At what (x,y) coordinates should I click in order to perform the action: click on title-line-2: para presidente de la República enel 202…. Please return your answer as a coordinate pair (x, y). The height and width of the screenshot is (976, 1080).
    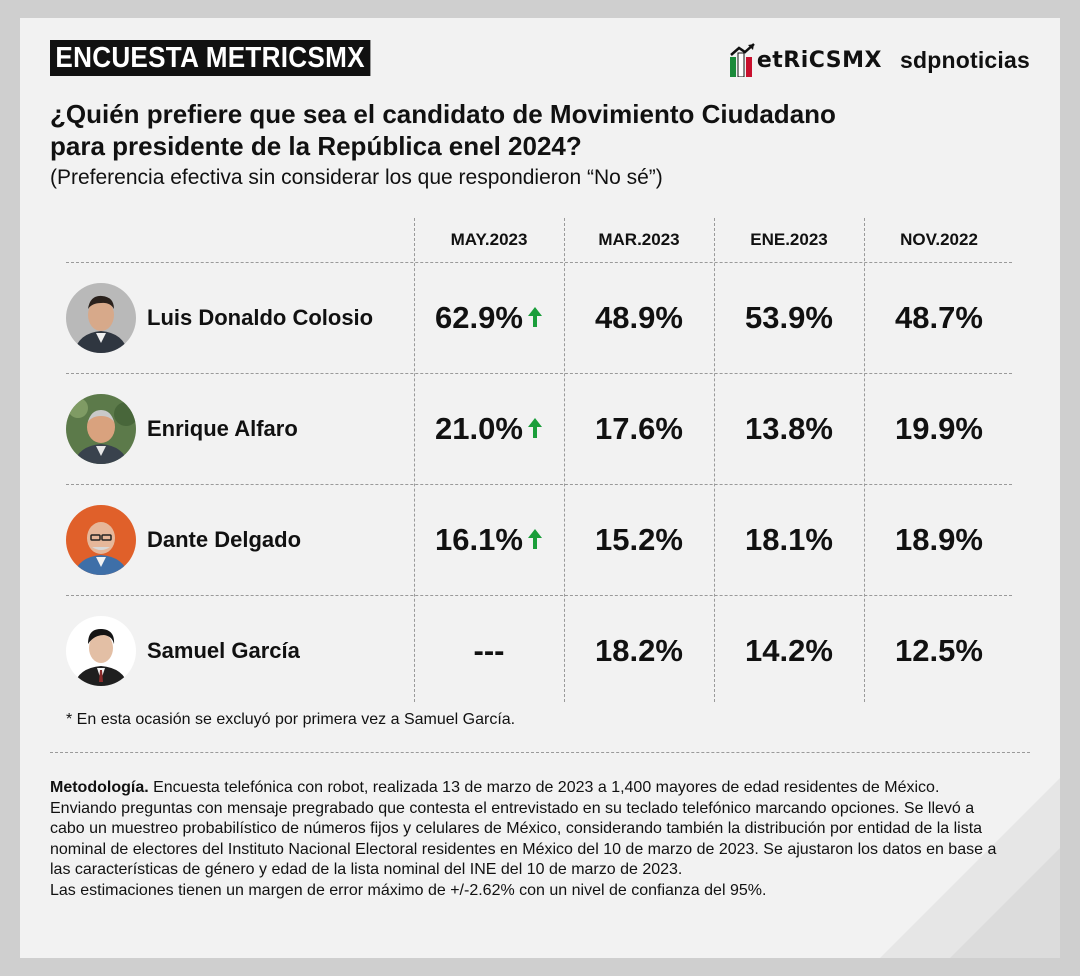
    Looking at the image, I should click on (316, 146).